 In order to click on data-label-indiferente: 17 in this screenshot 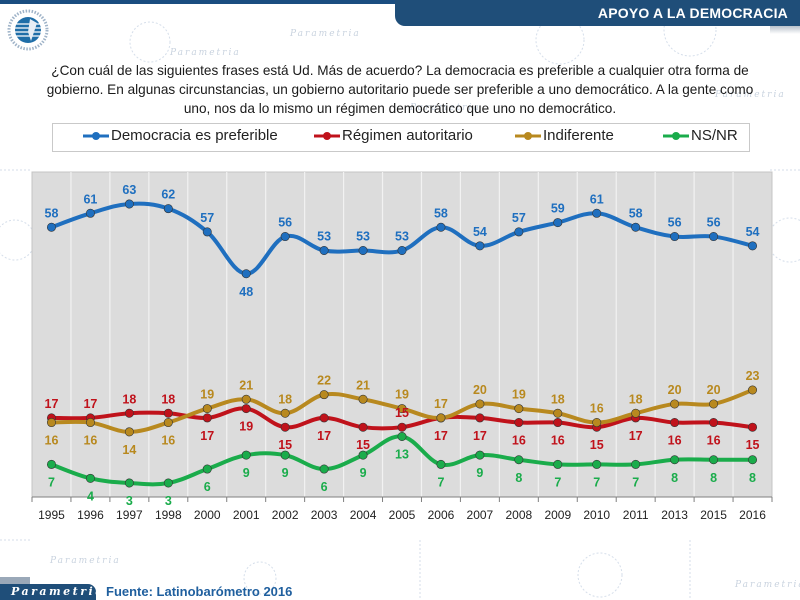, I will do `click(441, 404)`.